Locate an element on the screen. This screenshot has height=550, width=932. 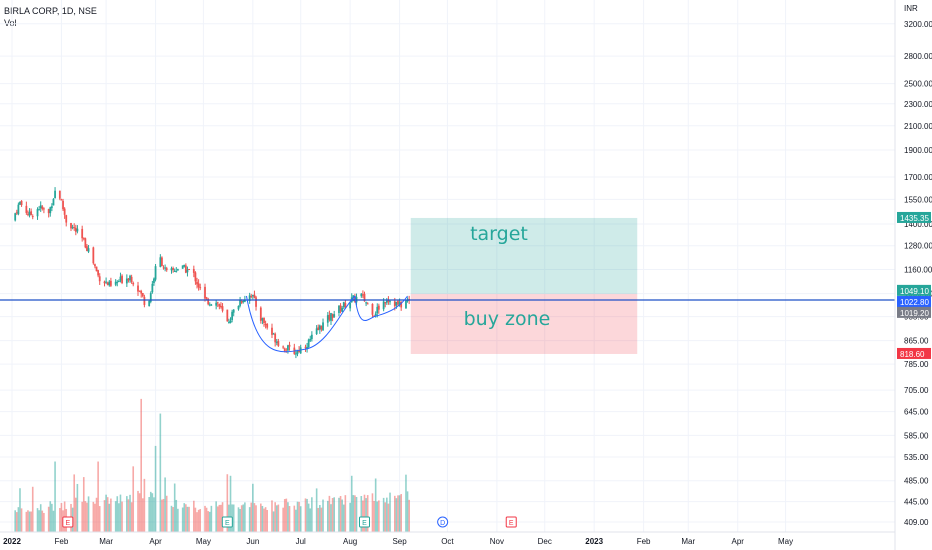
marker-letter: E is located at coordinates (511, 523).